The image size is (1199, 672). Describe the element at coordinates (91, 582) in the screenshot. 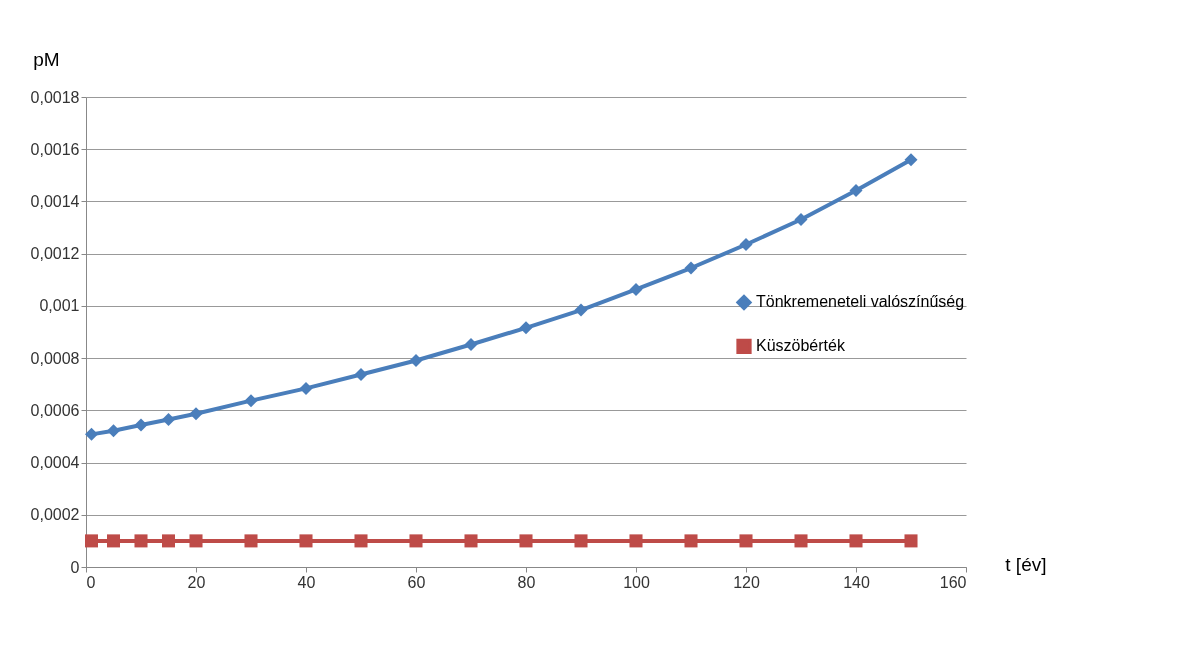

I see `x-tick-label: 0` at that location.